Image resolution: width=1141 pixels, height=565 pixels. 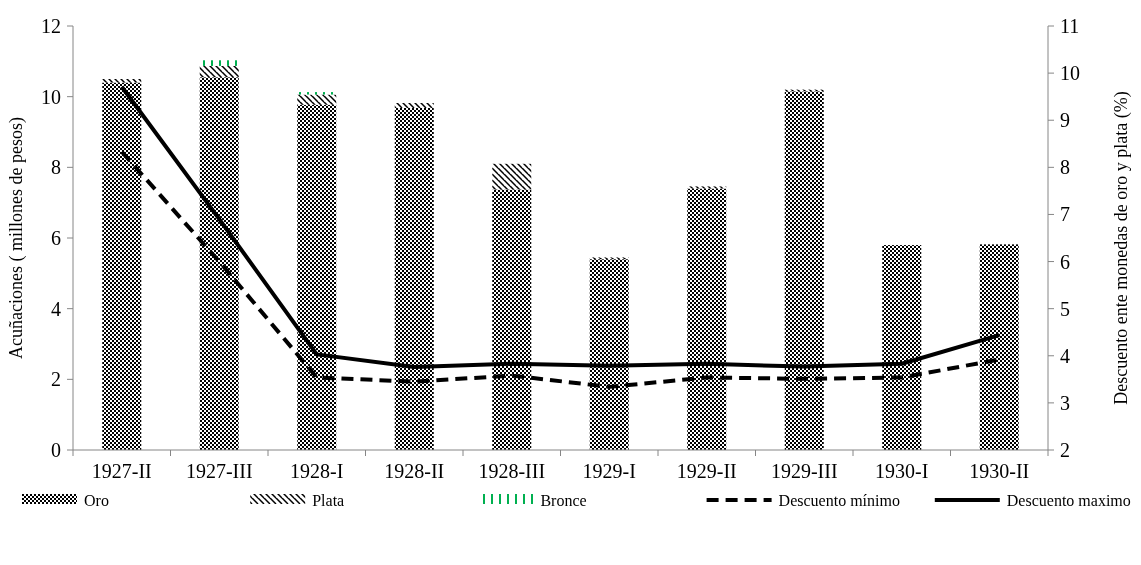 I want to click on x-tick-label: 1927-III, so click(x=219, y=471).